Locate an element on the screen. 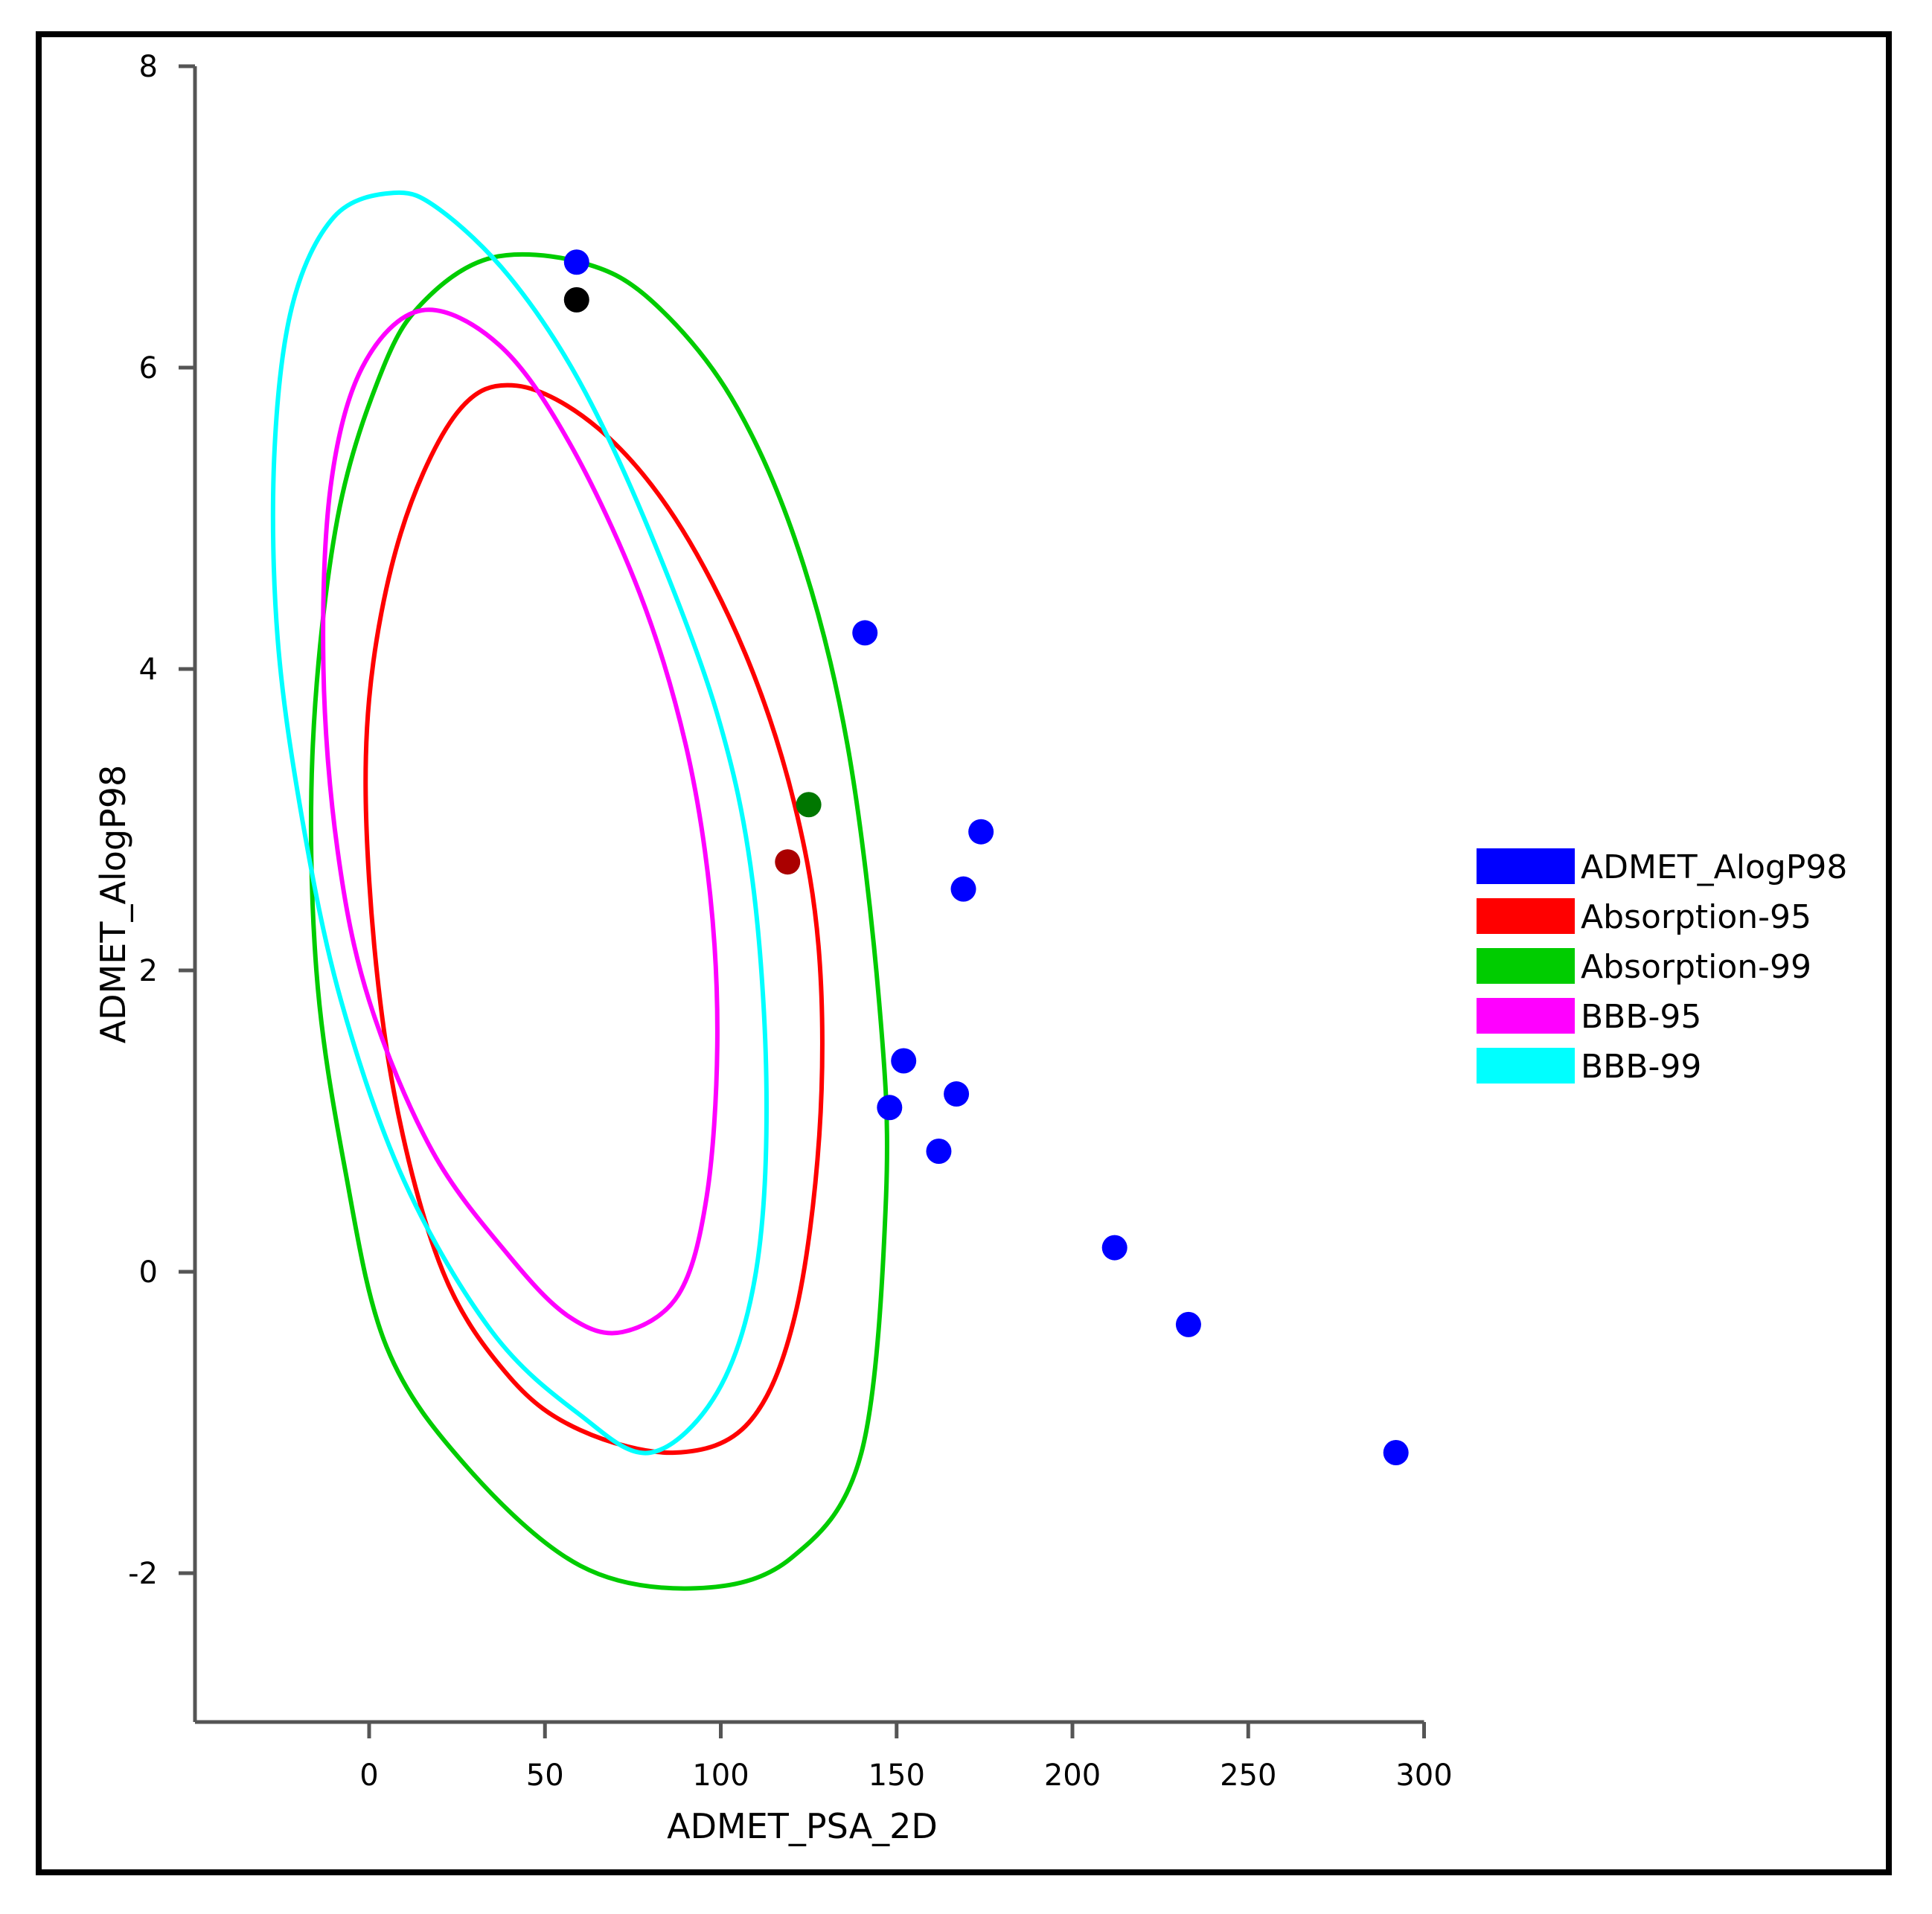 The width and height of the screenshot is (1932, 1914). x-tick-label: 0 is located at coordinates (368, 1776).